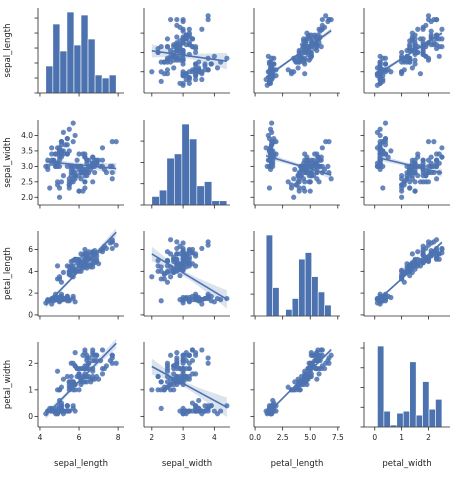 Image resolution: width=474 pixels, height=478 pixels. I want to click on panel-sepal_width-vs-sepal_length: 2.0 2.5 3.0 3.5 4.0, so click(72, 164).